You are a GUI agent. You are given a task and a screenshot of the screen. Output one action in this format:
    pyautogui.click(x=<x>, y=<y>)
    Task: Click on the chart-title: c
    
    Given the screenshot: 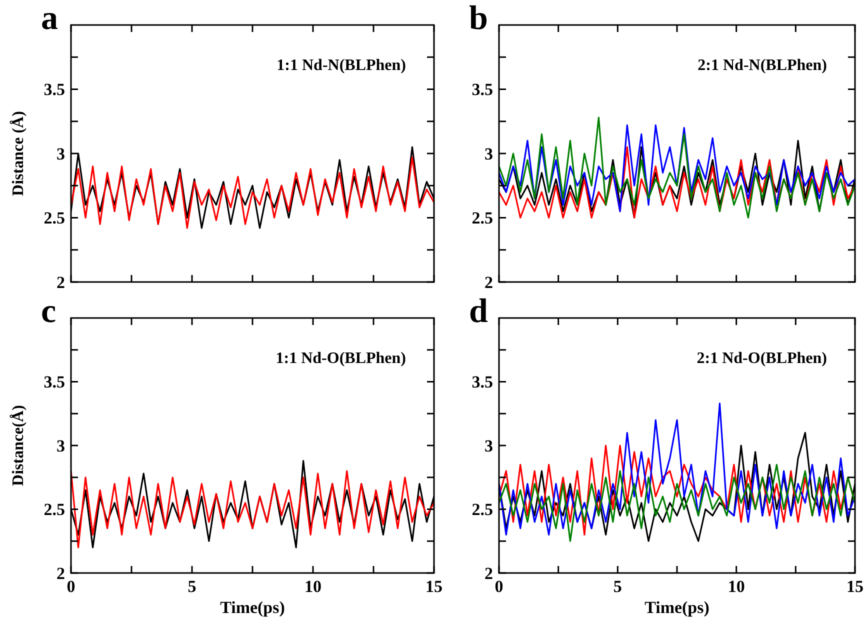 What is the action you would take?
    pyautogui.click(x=48, y=311)
    